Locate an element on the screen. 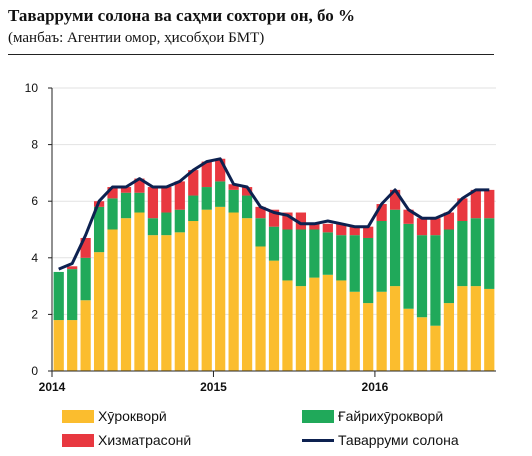 This screenshot has width=532, height=456. x-tick-label: 2015 is located at coordinates (213, 387).